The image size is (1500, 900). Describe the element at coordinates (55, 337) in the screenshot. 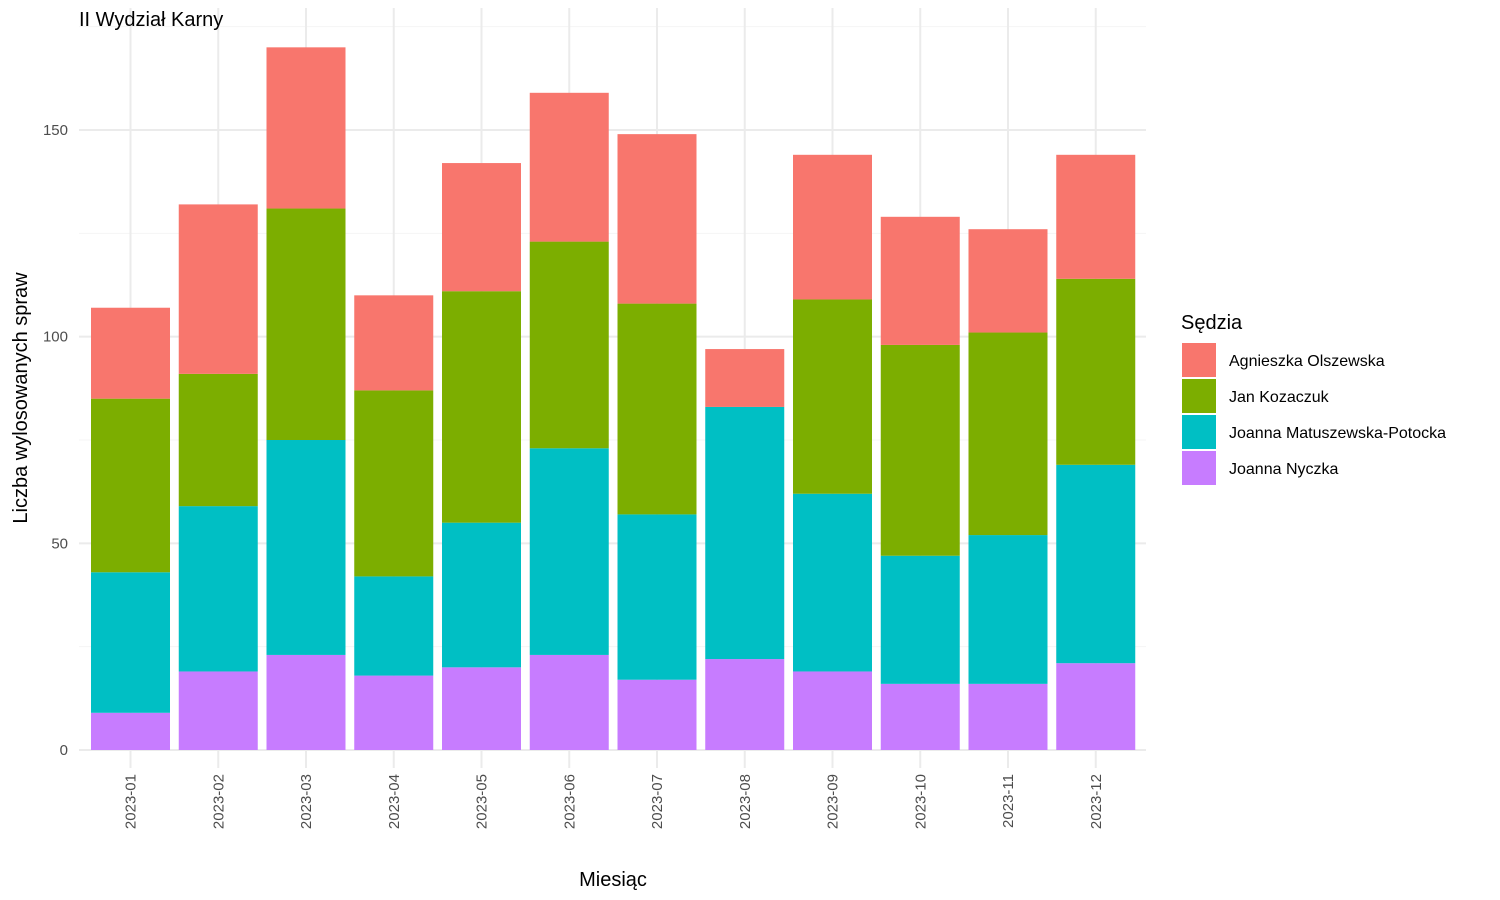

I see `y-tick-label: 100` at that location.